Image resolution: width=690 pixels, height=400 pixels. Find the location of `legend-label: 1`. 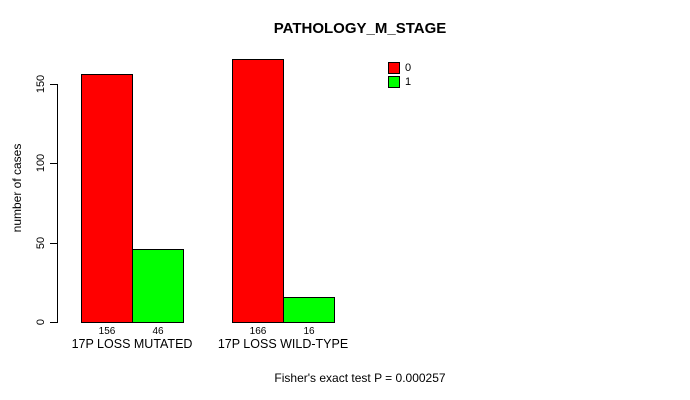

legend-label: 1 is located at coordinates (408, 82).